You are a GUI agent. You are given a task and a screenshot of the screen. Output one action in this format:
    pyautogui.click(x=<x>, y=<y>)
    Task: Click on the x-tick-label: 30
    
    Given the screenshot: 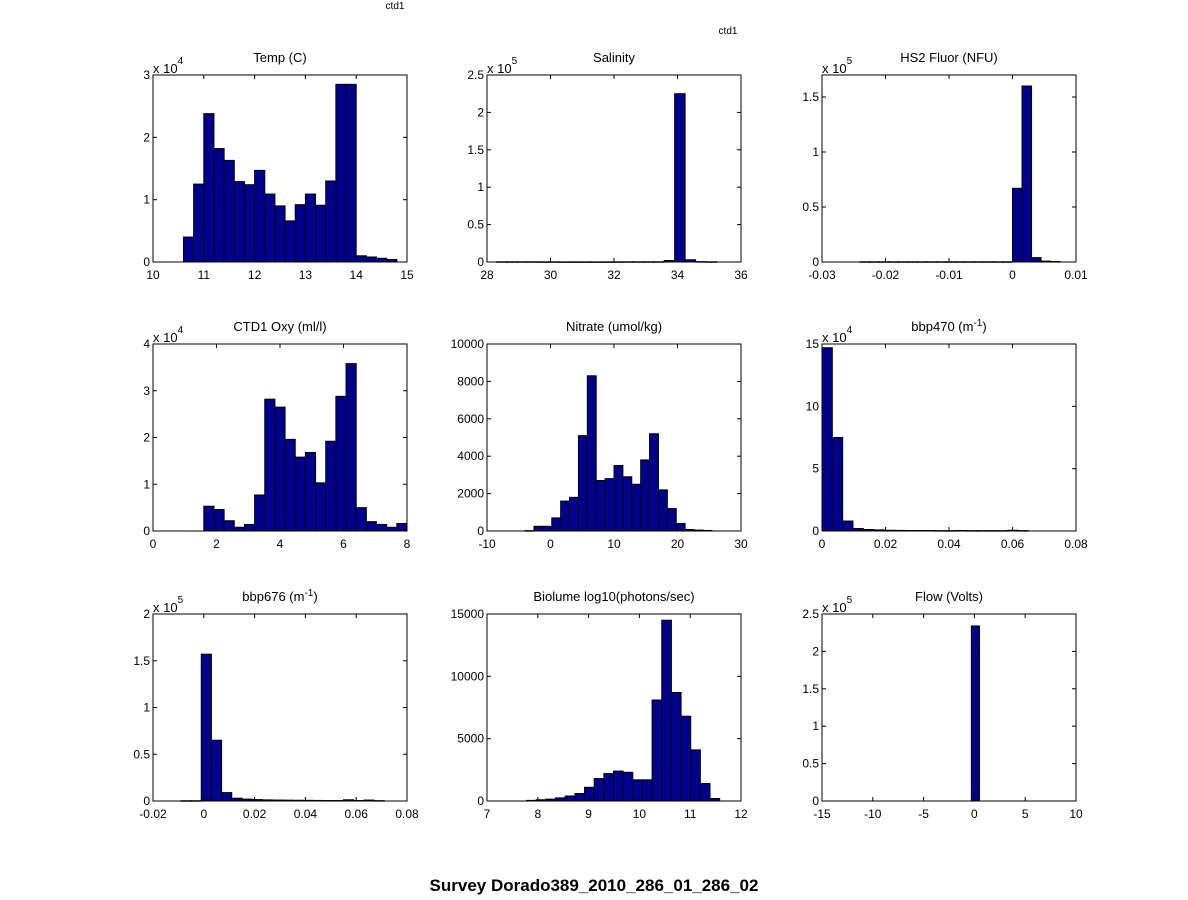 What is the action you would take?
    pyautogui.click(x=551, y=275)
    